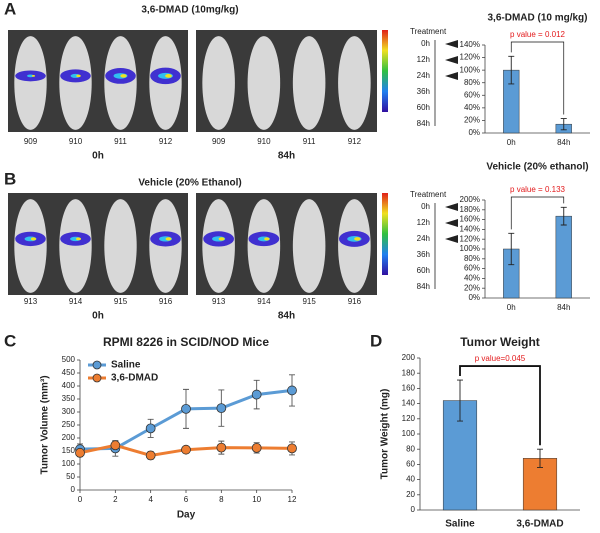 The image size is (600, 533). What do you see at coordinates (69, 411) in the screenshot?
I see `y-tick-label: 300` at bounding box center [69, 411].